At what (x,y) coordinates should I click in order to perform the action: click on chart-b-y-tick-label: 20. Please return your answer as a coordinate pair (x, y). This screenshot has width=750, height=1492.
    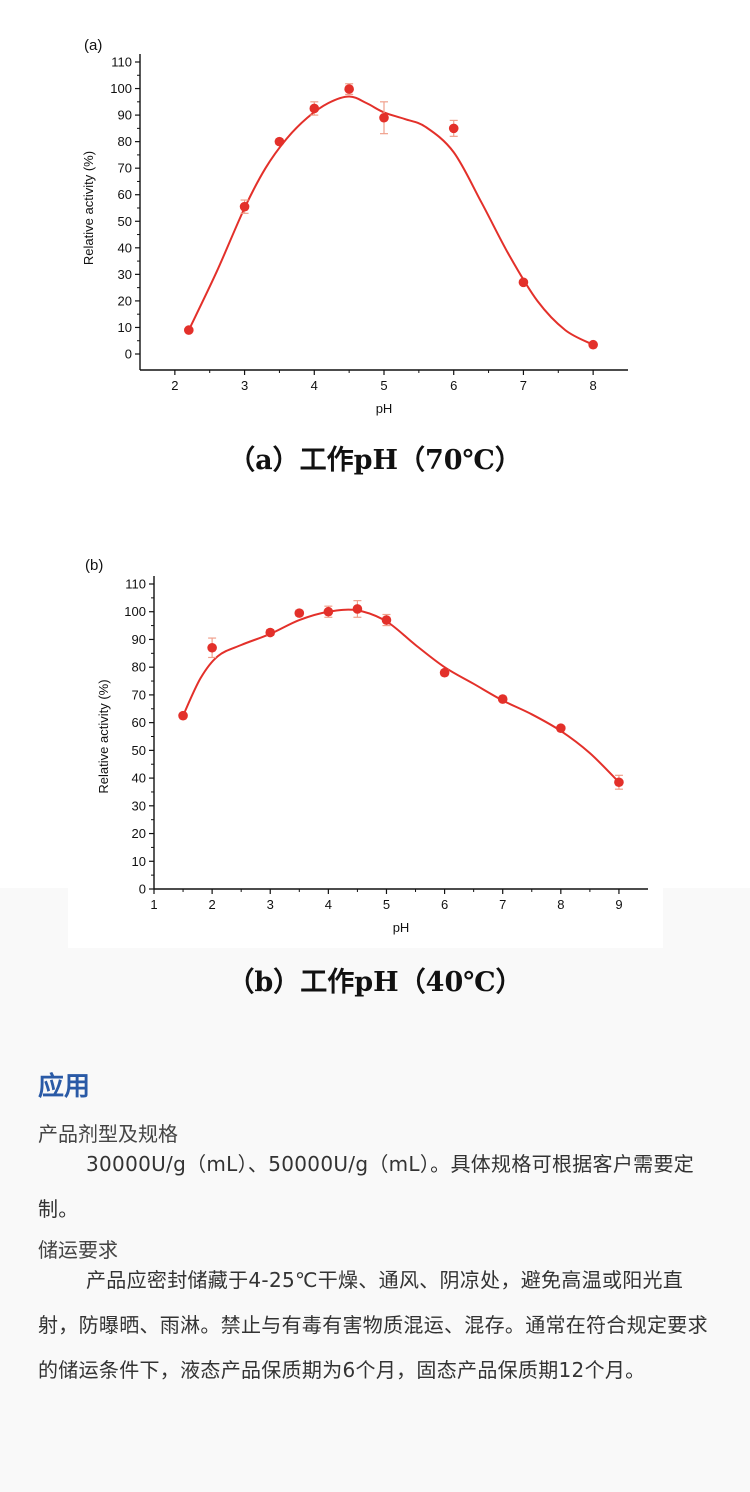
    Looking at the image, I should click on (139, 833).